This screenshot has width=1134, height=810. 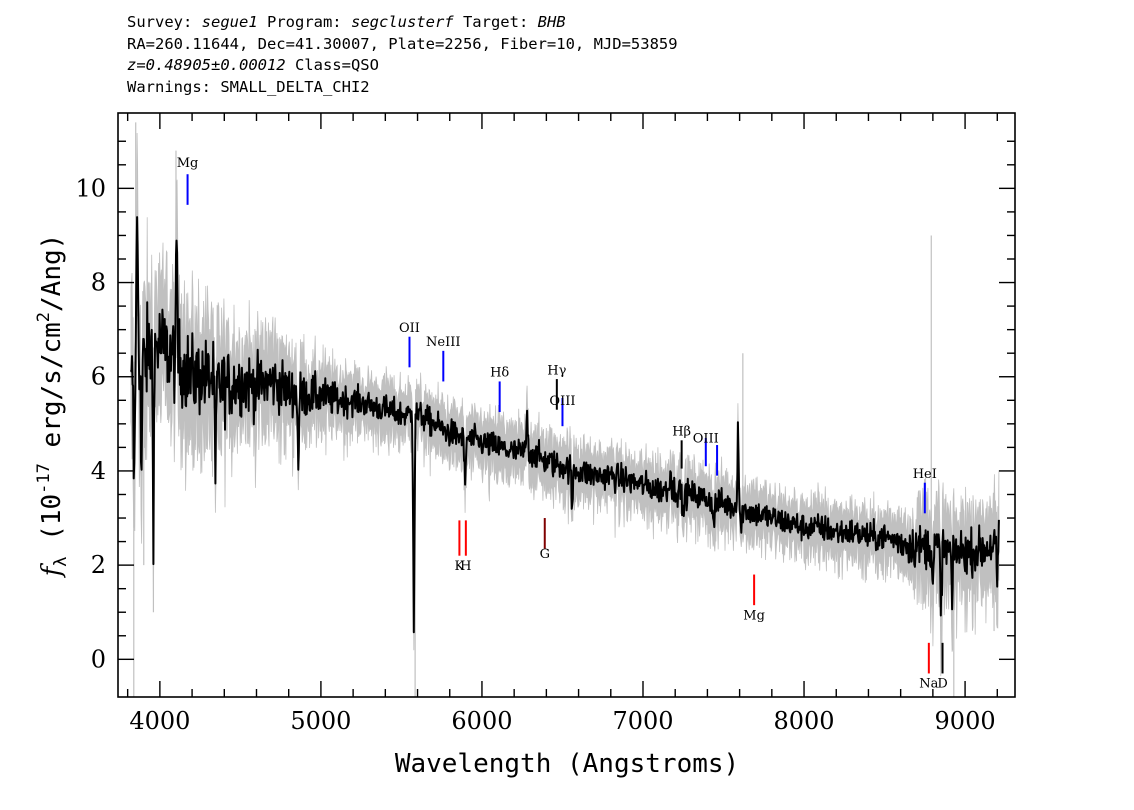 What do you see at coordinates (942, 684) in the screenshot?
I see `absorption-line-label: D` at bounding box center [942, 684].